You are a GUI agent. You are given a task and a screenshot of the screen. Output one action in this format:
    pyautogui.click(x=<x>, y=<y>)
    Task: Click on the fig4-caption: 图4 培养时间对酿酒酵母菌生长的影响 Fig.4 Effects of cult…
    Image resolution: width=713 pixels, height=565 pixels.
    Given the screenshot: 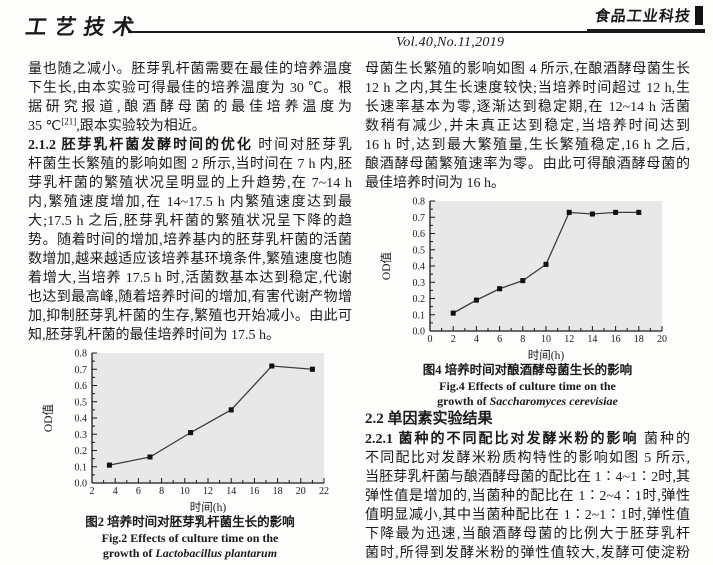 What is the action you would take?
    pyautogui.click(x=527, y=385)
    